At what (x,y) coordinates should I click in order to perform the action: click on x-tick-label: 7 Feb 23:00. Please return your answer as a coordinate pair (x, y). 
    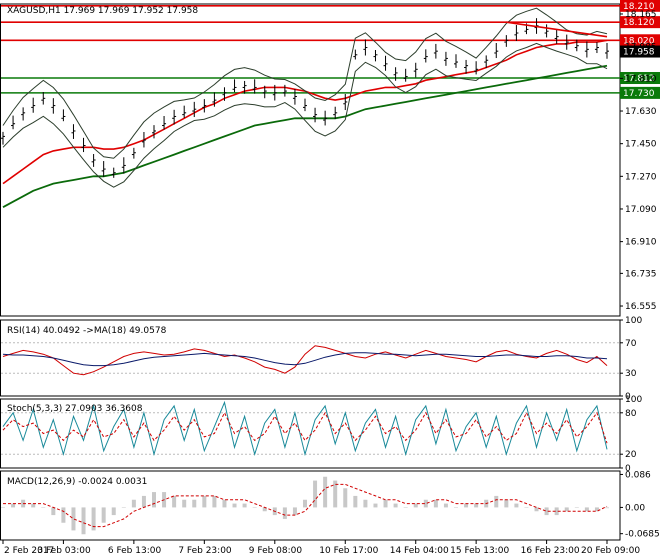
    Looking at the image, I should click on (205, 551).